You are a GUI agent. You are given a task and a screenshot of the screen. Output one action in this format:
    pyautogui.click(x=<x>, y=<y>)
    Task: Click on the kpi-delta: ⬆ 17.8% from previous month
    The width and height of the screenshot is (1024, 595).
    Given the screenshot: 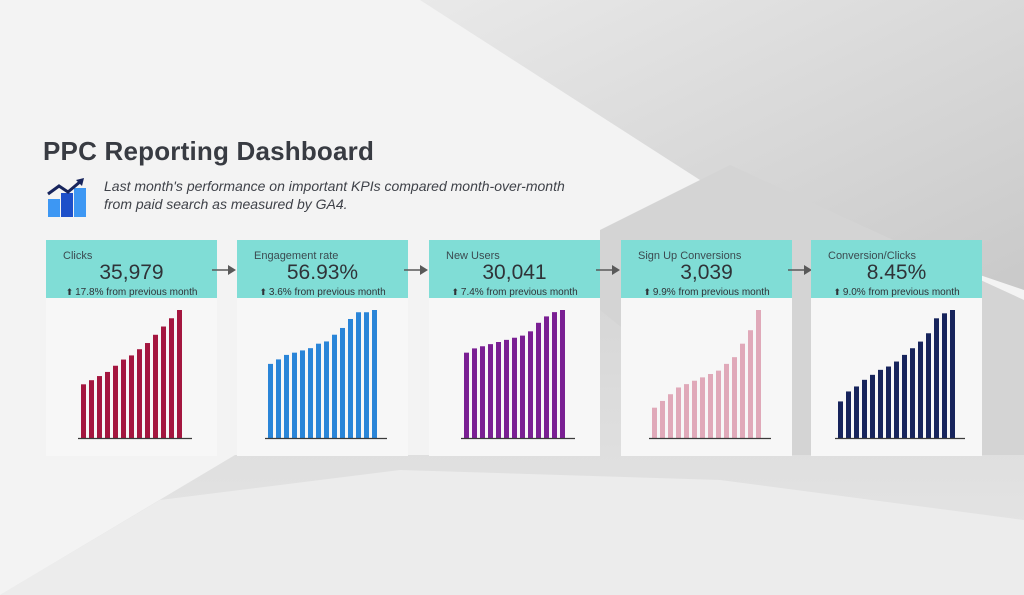 What is the action you would take?
    pyautogui.click(x=131, y=292)
    